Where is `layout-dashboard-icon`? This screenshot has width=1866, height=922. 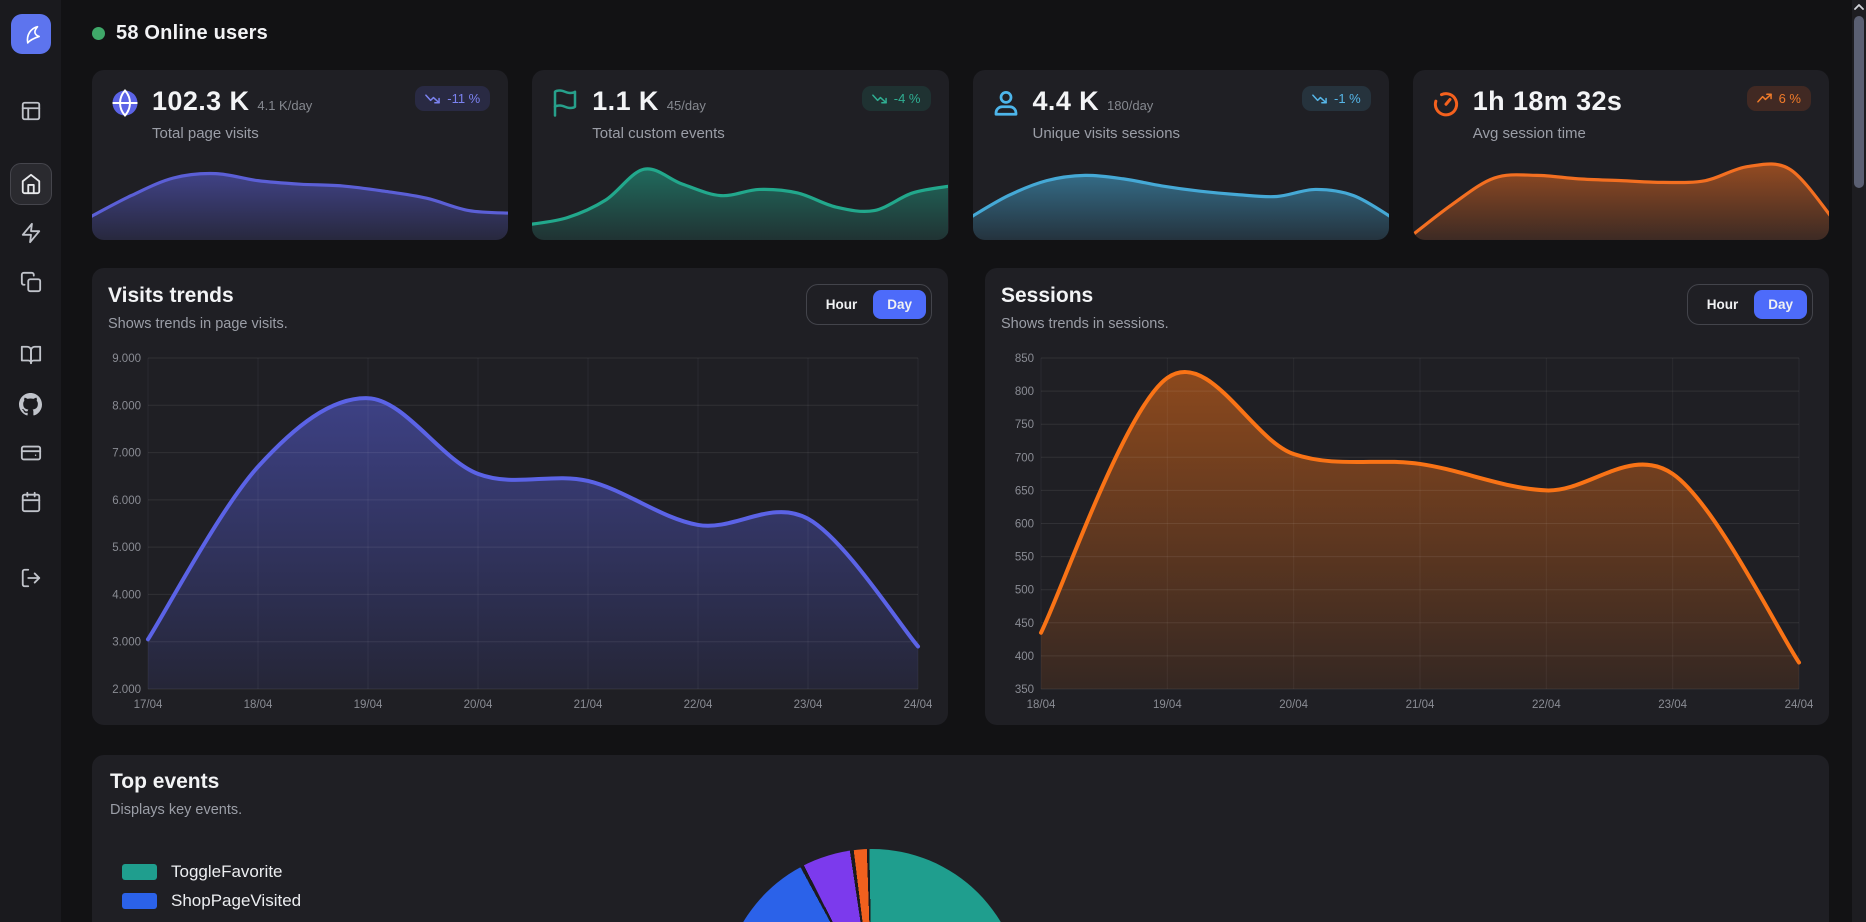
layout-dashboard-icon is located at coordinates (30, 111).